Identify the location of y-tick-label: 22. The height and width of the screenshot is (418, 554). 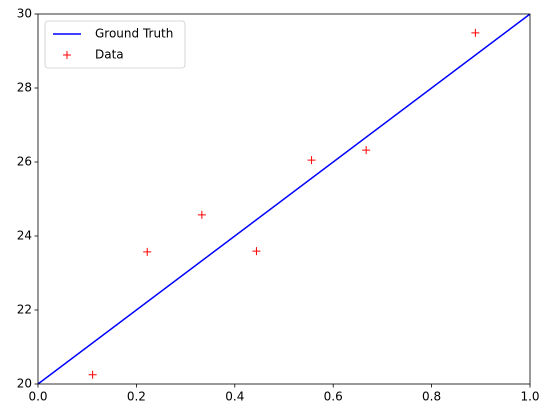
(24, 310).